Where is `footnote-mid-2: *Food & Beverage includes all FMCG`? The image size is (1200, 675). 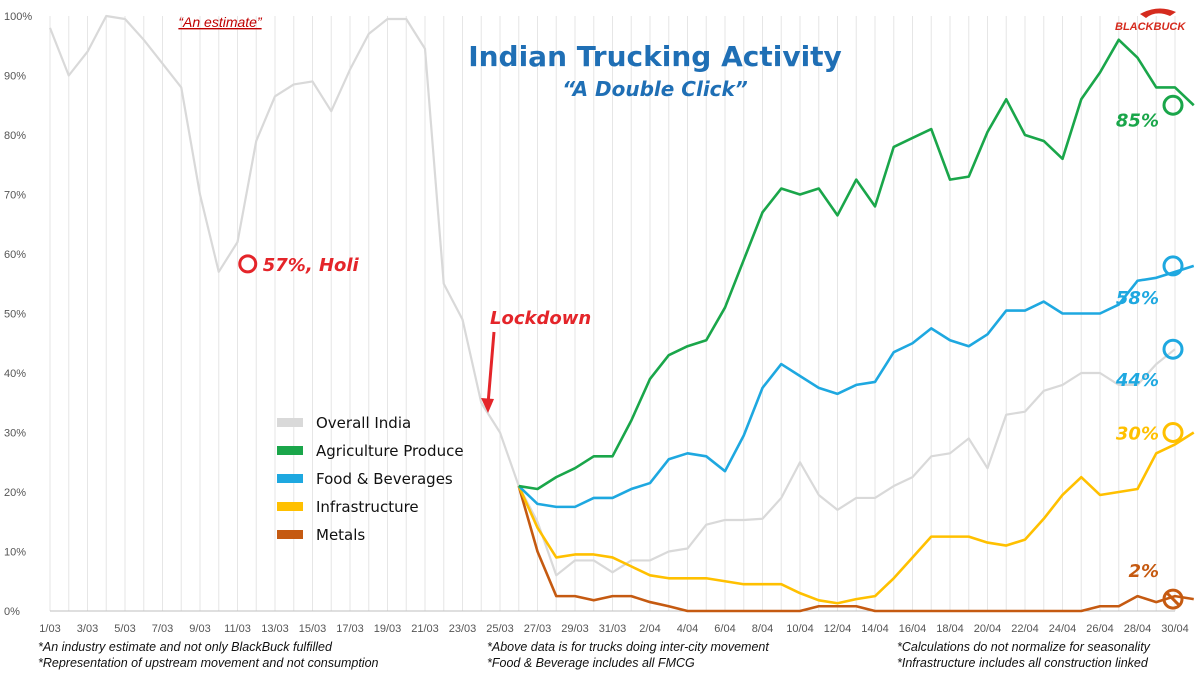 footnote-mid-2: *Food & Beverage includes all FMCG is located at coordinates (591, 663).